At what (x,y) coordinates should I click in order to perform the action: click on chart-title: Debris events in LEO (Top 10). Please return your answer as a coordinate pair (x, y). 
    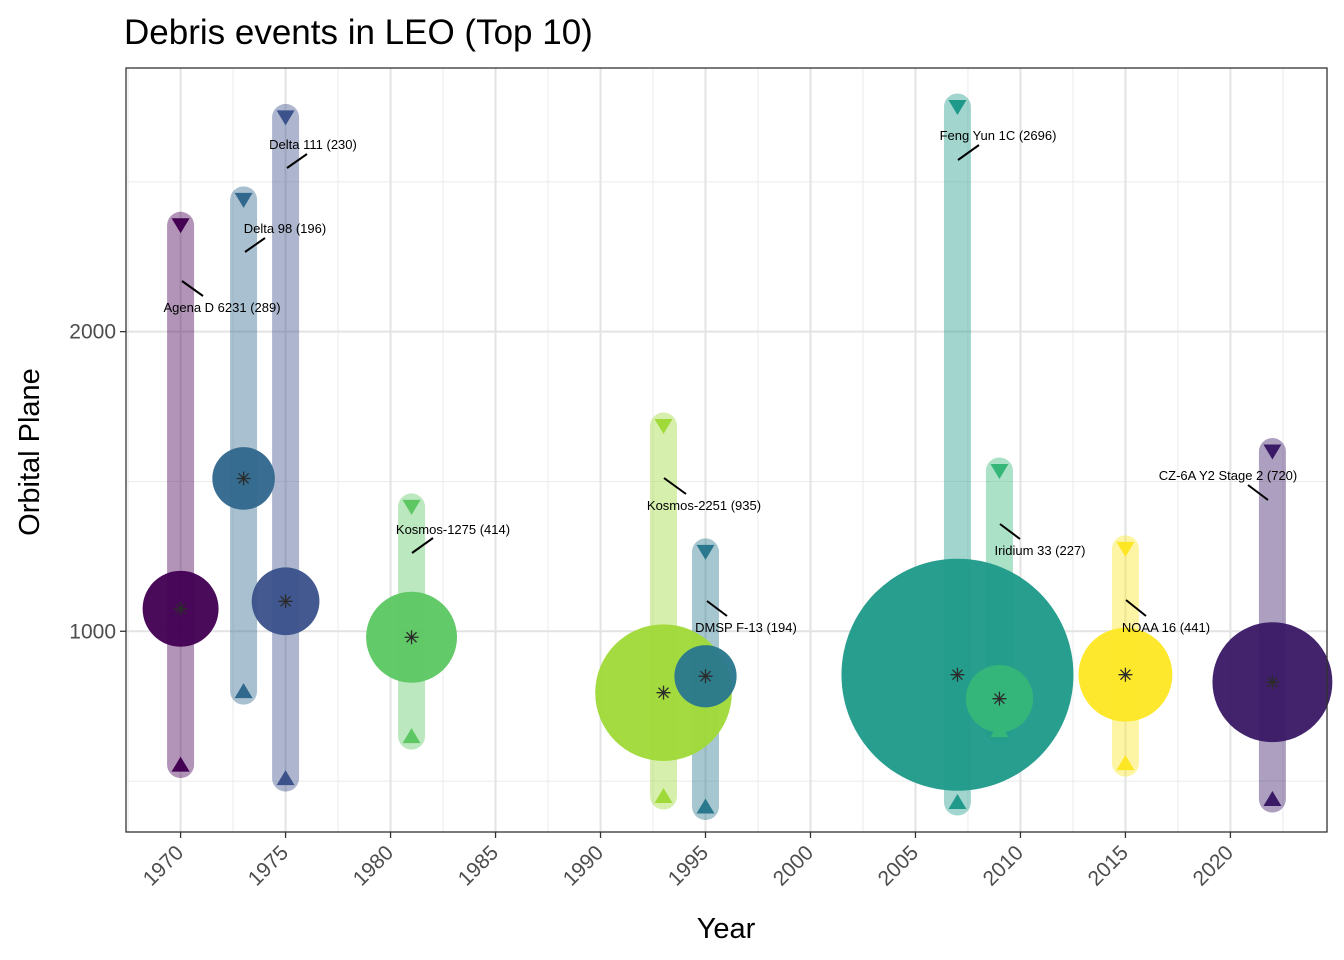
    Looking at the image, I should click on (358, 32).